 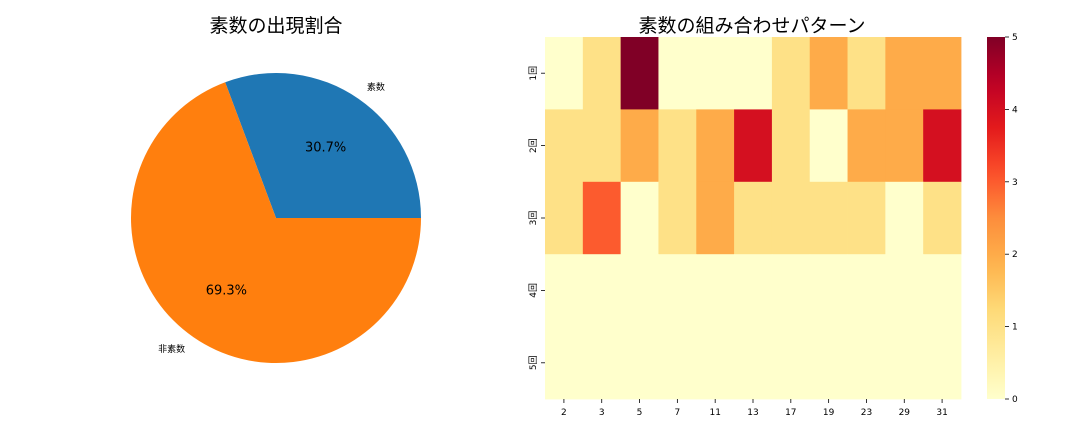 What do you see at coordinates (640, 413) in the screenshot?
I see `x-tick-label: 5` at bounding box center [640, 413].